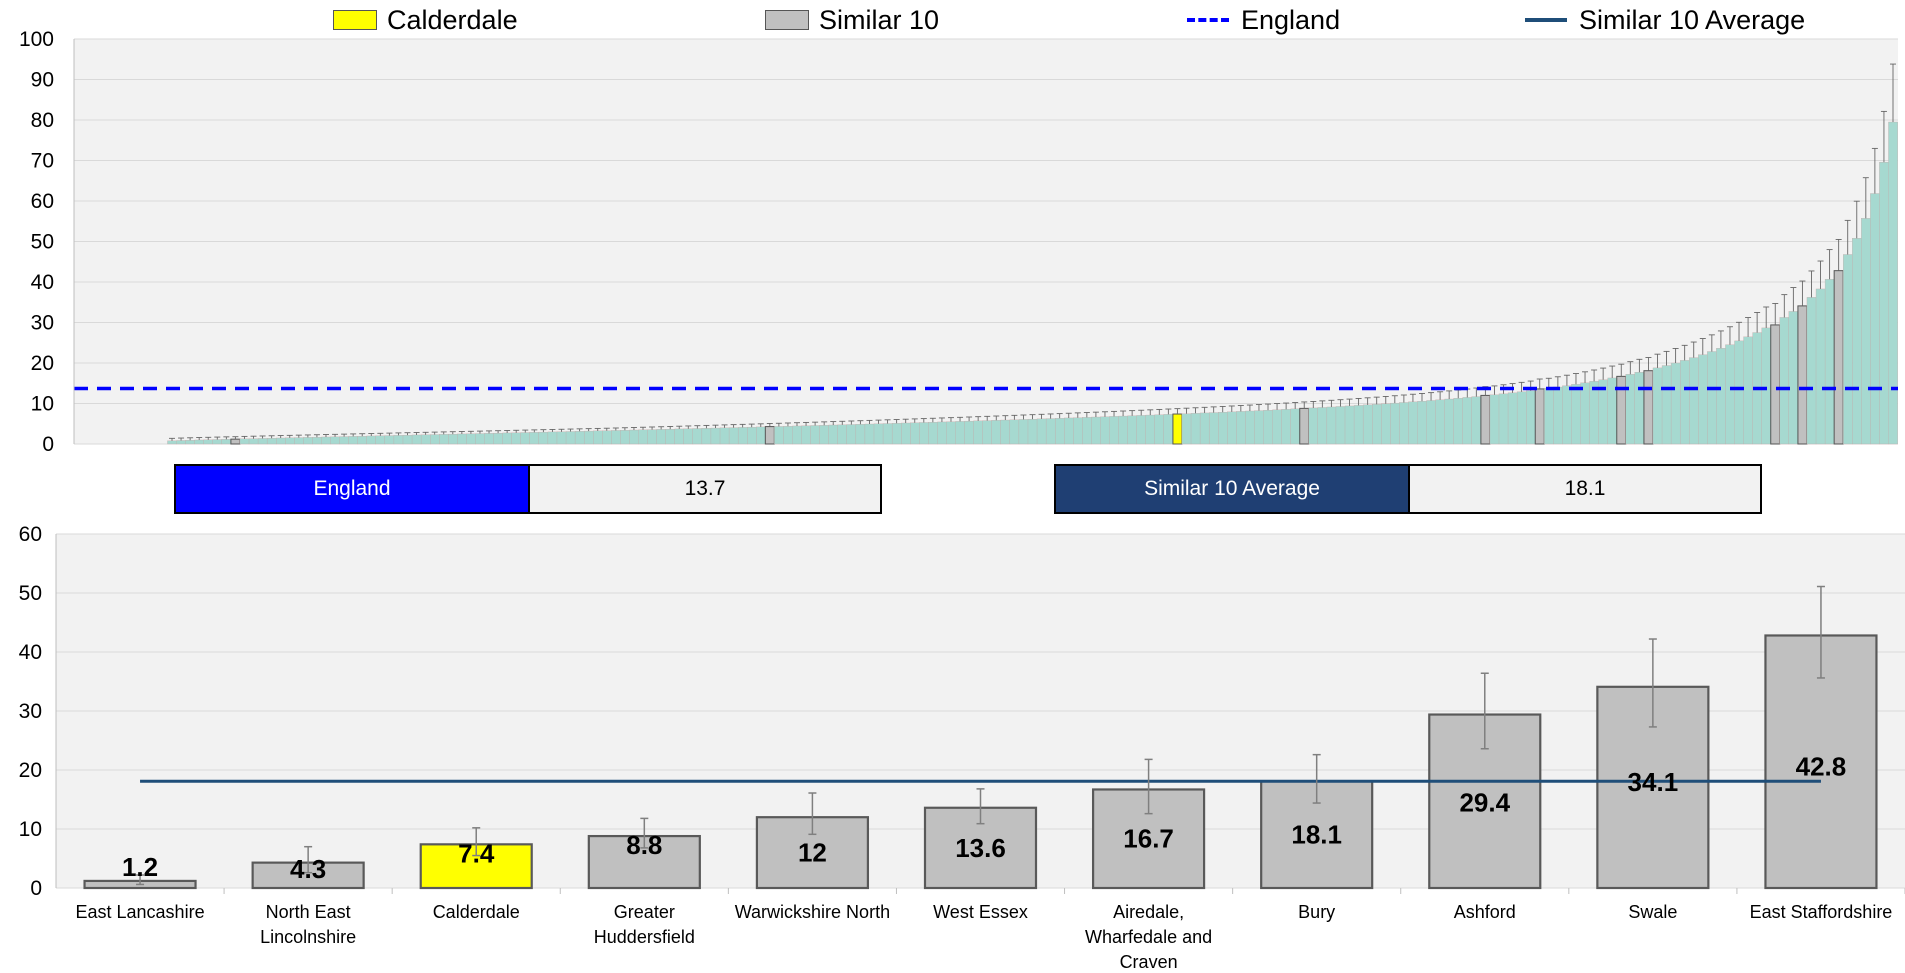  I want to click on legend-swatch-england, so click(1208, 20).